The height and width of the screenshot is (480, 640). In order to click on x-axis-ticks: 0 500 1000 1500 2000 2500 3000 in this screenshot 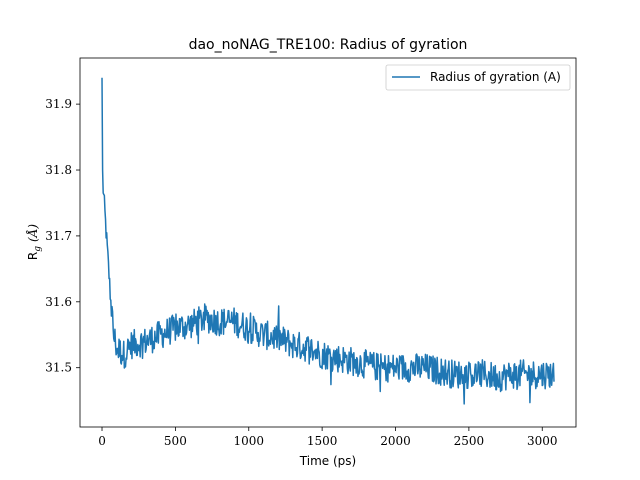, I will do `click(328, 437)`.